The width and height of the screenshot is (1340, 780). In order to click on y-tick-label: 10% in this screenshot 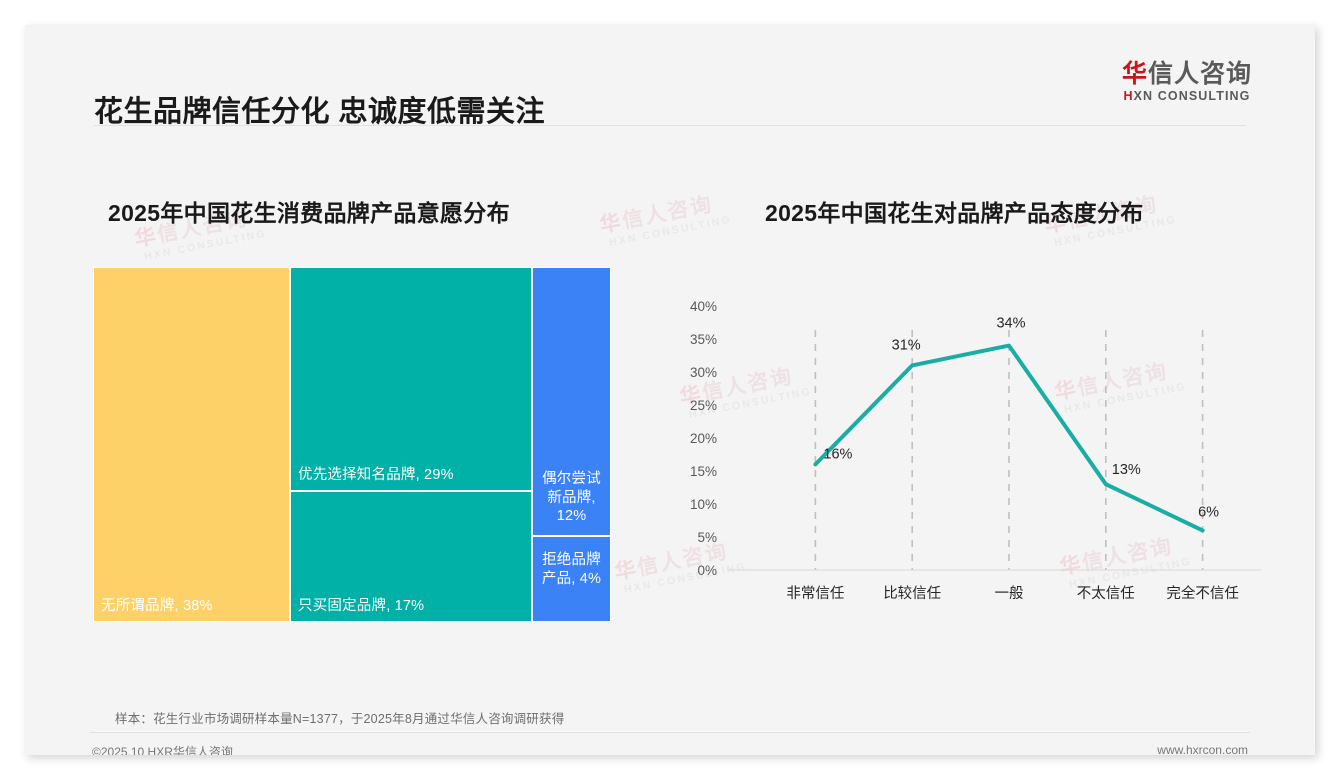, I will do `click(703, 504)`.